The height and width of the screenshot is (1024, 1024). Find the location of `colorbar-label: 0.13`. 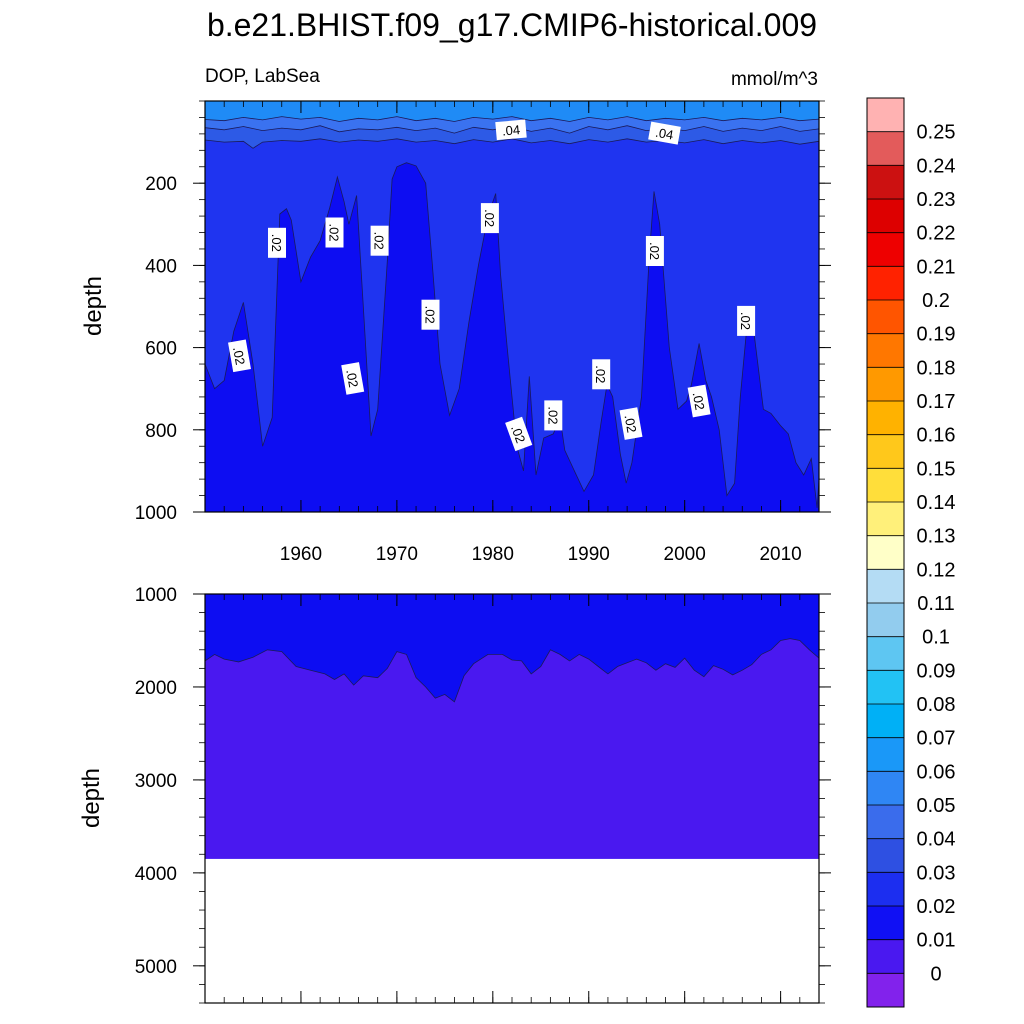

colorbar-label: 0.13 is located at coordinates (936, 537).